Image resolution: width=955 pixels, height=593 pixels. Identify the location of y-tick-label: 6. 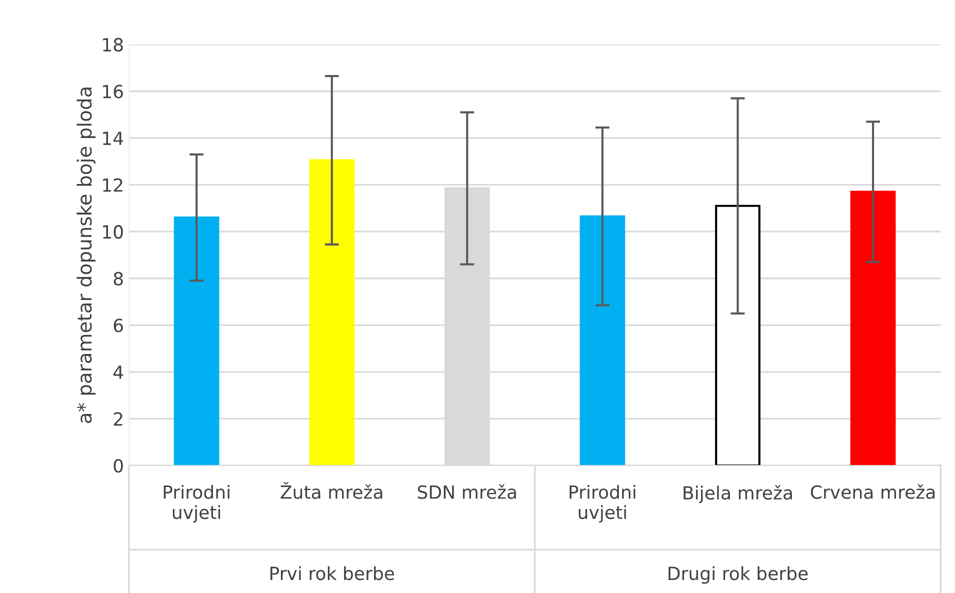
(118, 325).